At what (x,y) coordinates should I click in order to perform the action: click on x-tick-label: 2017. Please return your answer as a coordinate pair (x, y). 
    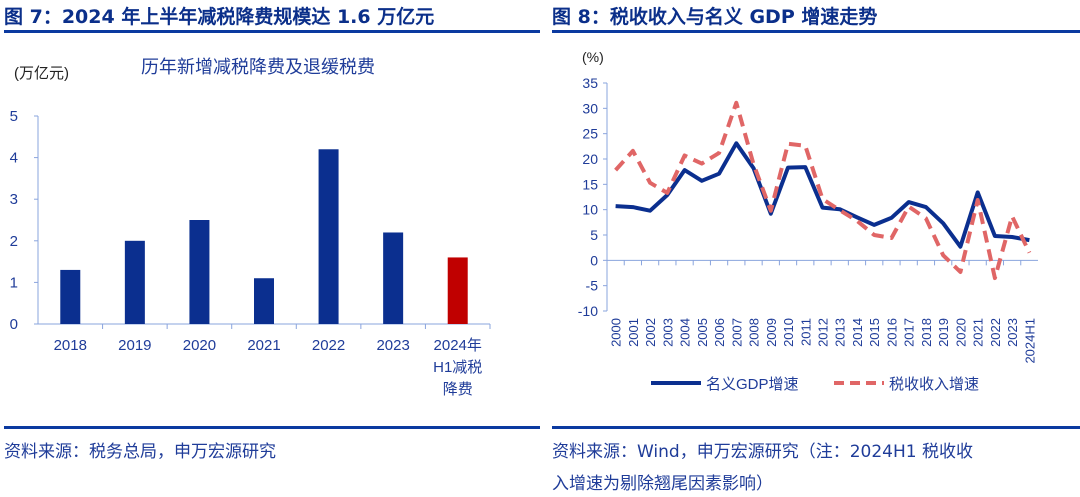
    Looking at the image, I should click on (909, 332).